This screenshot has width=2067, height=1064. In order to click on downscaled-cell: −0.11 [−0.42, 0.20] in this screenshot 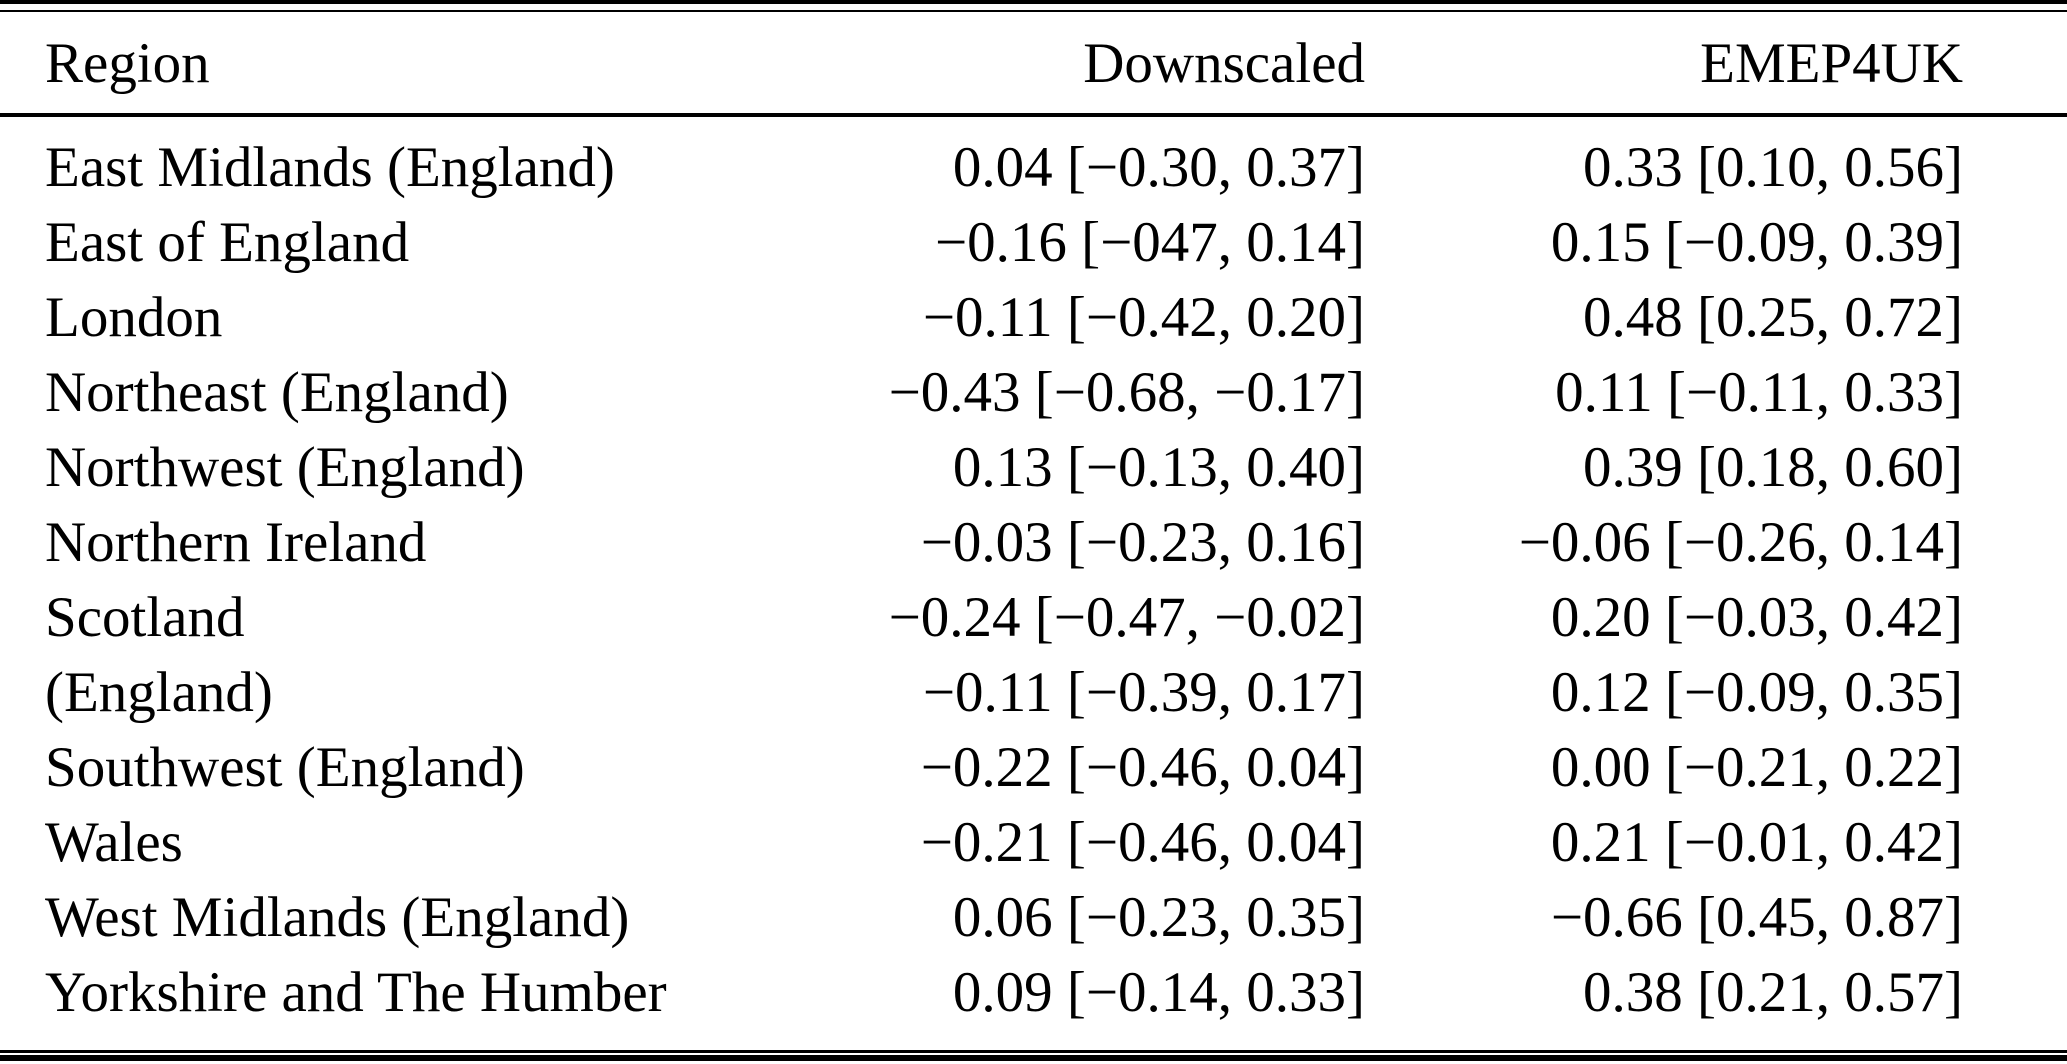, I will do `click(1143, 317)`.